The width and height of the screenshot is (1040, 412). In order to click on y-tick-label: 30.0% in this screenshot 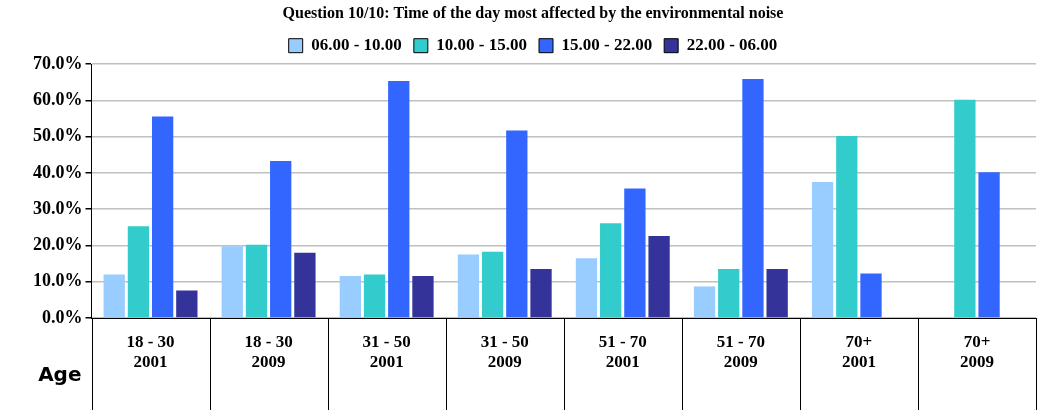, I will do `click(58, 207)`.